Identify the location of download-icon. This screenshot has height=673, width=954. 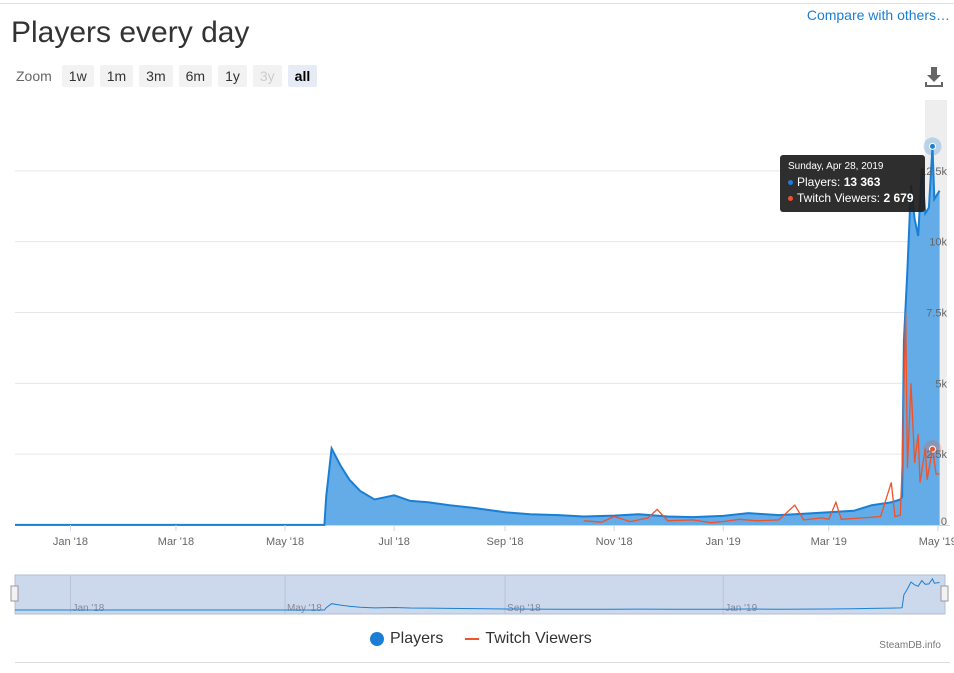
(934, 77).